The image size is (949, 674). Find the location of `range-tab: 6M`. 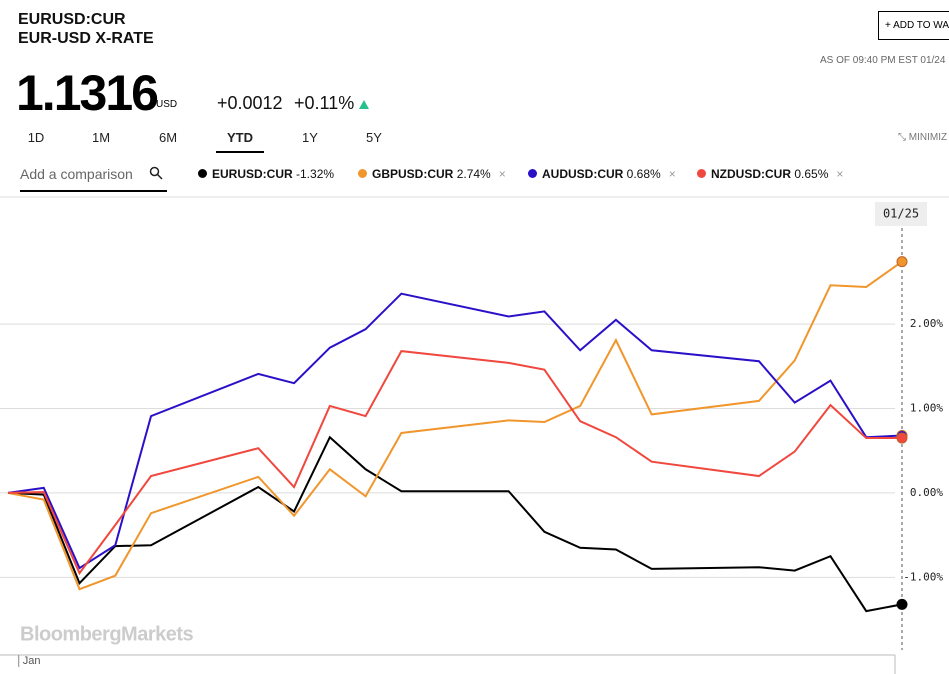

range-tab: 6M is located at coordinates (168, 137).